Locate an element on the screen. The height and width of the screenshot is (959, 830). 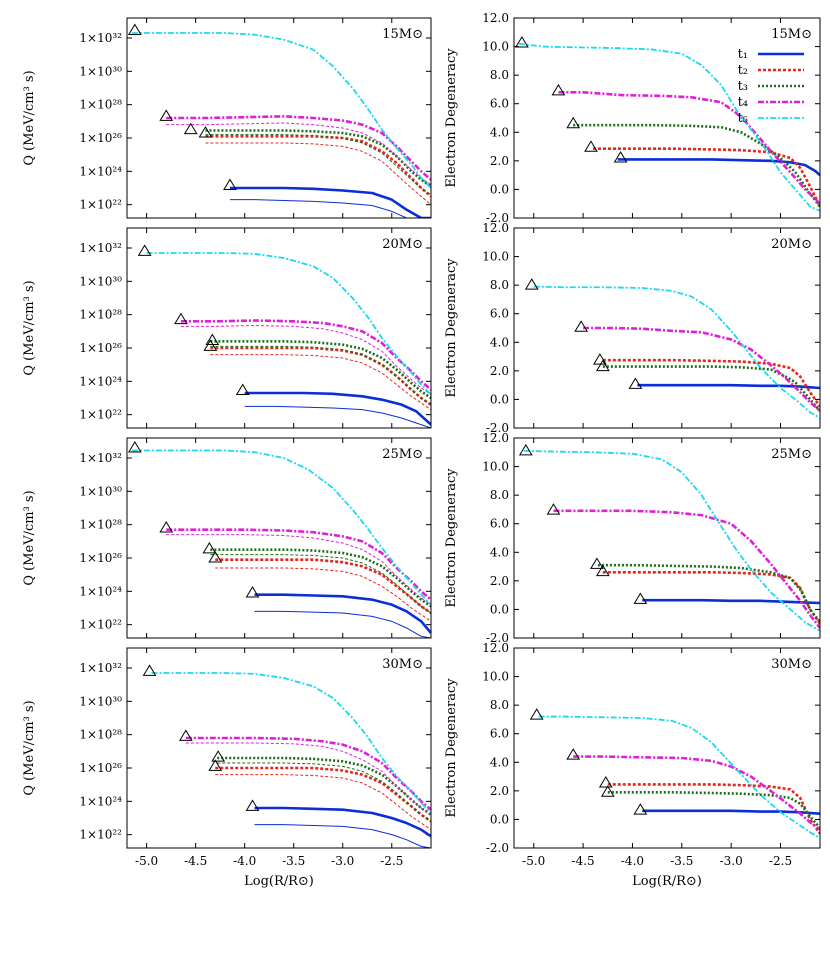
legend-label: t₃ is located at coordinates (743, 86).